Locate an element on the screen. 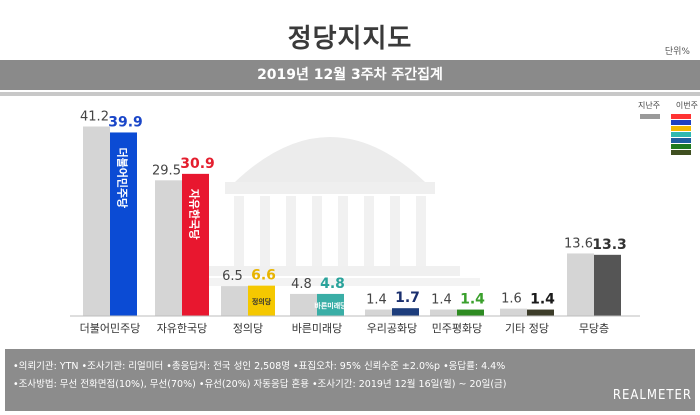 The width and height of the screenshot is (700, 415). banner-divider is located at coordinates (350, 94).